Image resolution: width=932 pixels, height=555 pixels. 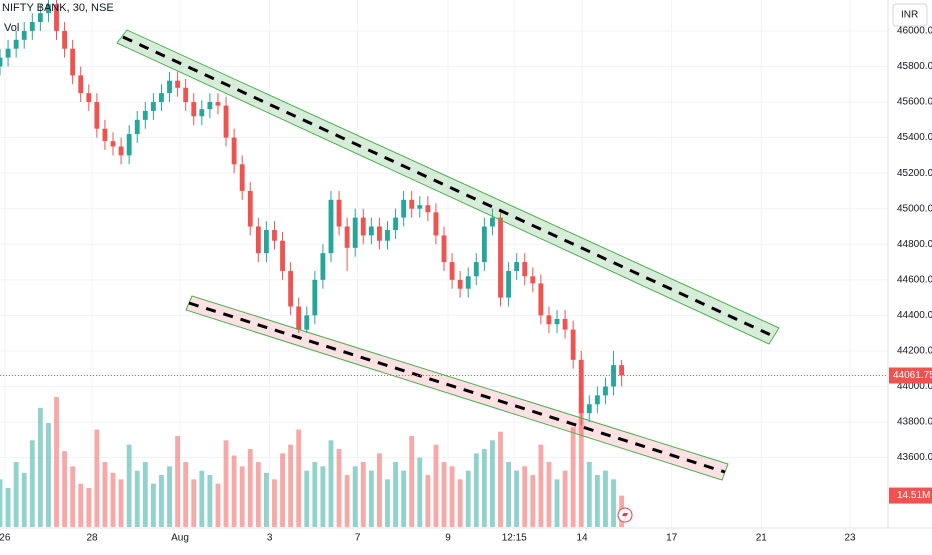 What do you see at coordinates (914, 31) in the screenshot?
I see `y-tick-label: 46000.00` at bounding box center [914, 31].